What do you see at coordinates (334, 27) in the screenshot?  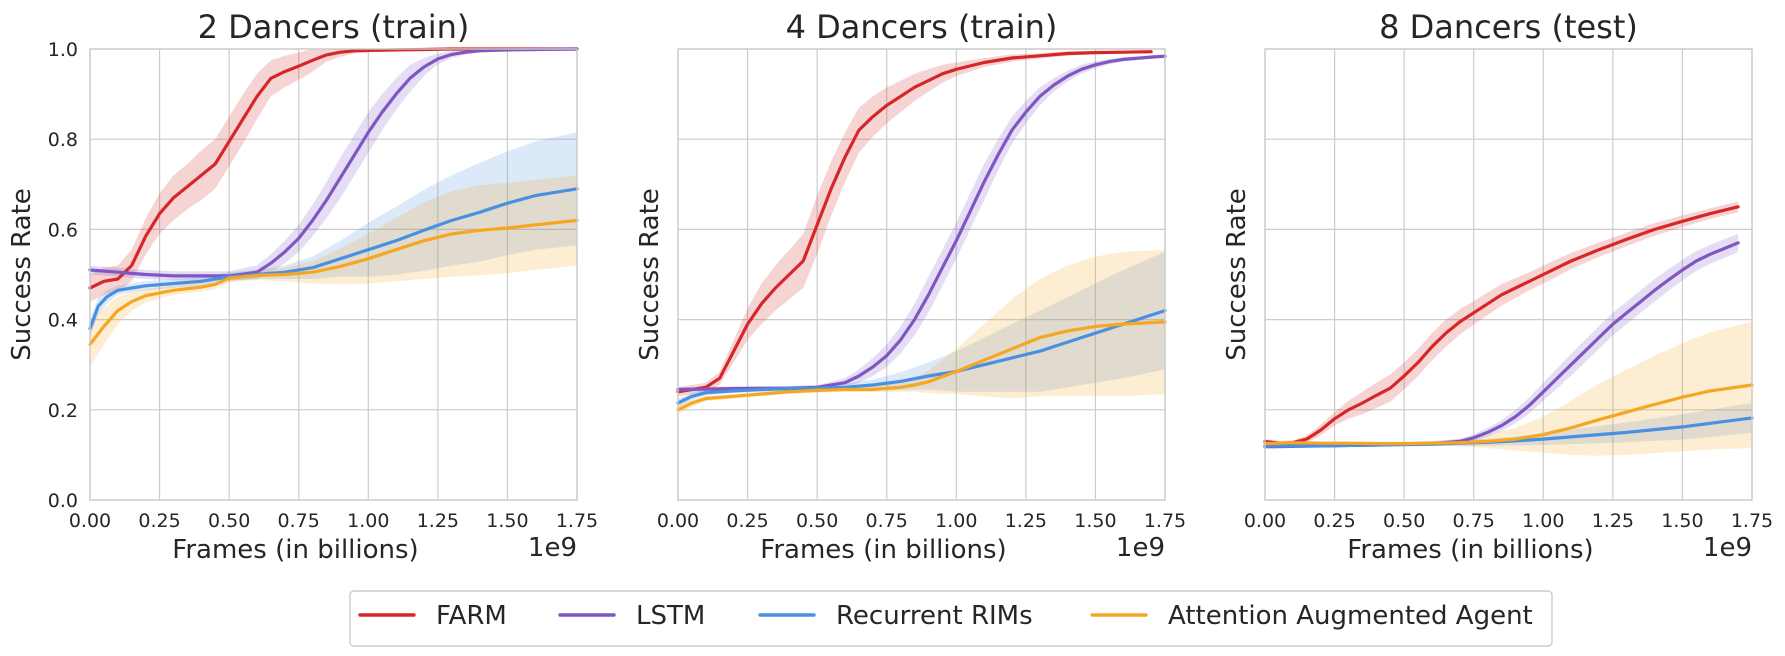 I see `panel-title: 2 Dancers (train)` at bounding box center [334, 27].